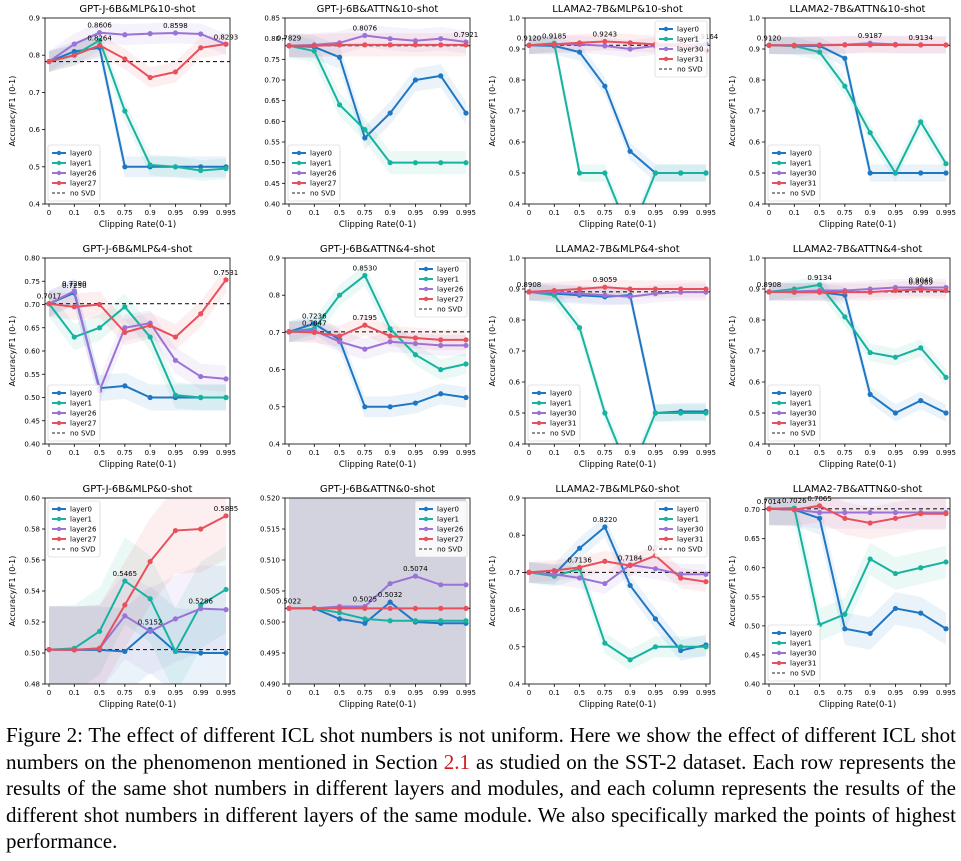 The height and width of the screenshot is (861, 961). I want to click on y-tick-label: 0.80, so click(272, 39).